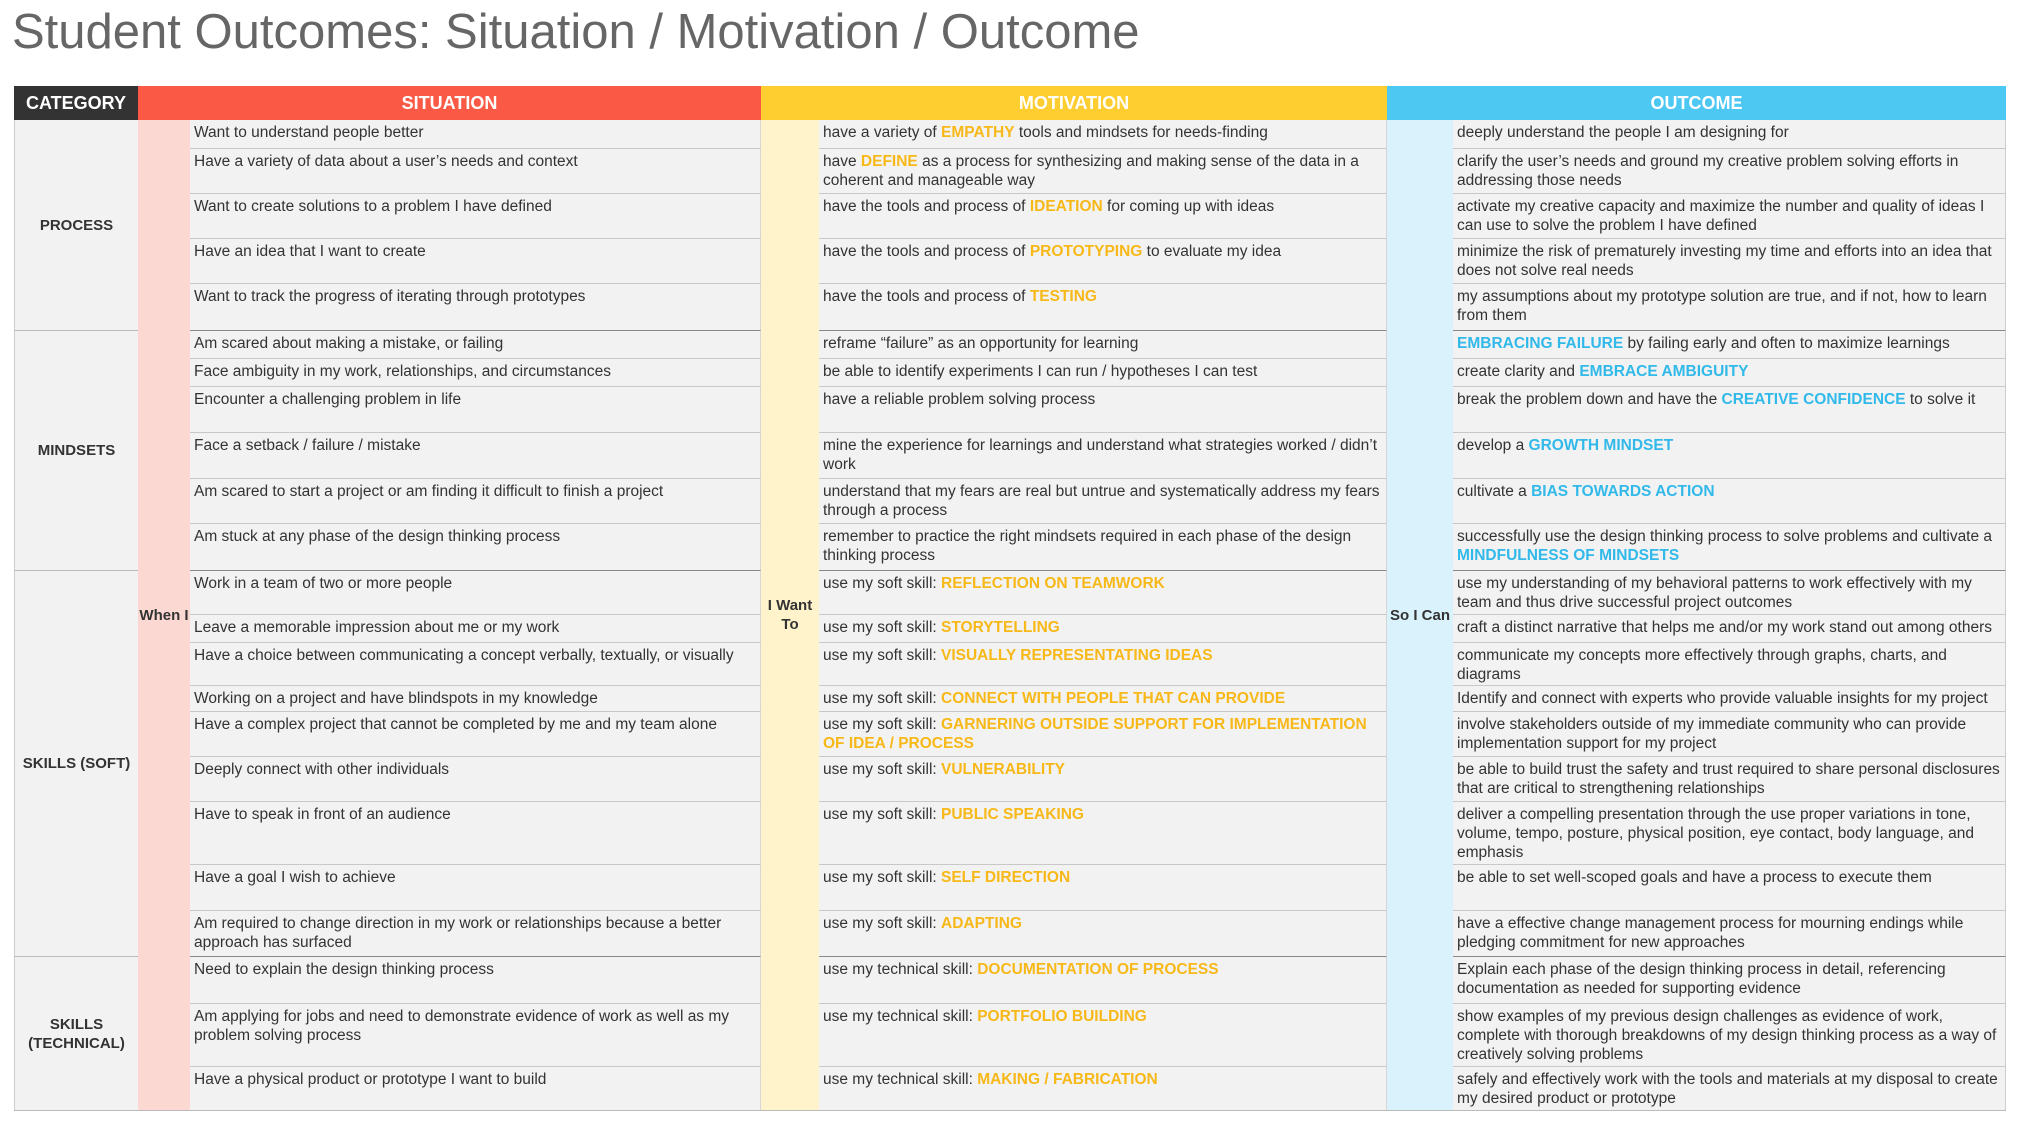 Image resolution: width=2025 pixels, height=1127 pixels. I want to click on keyword-highlight: PUBLIC SPEAKING, so click(1012, 814).